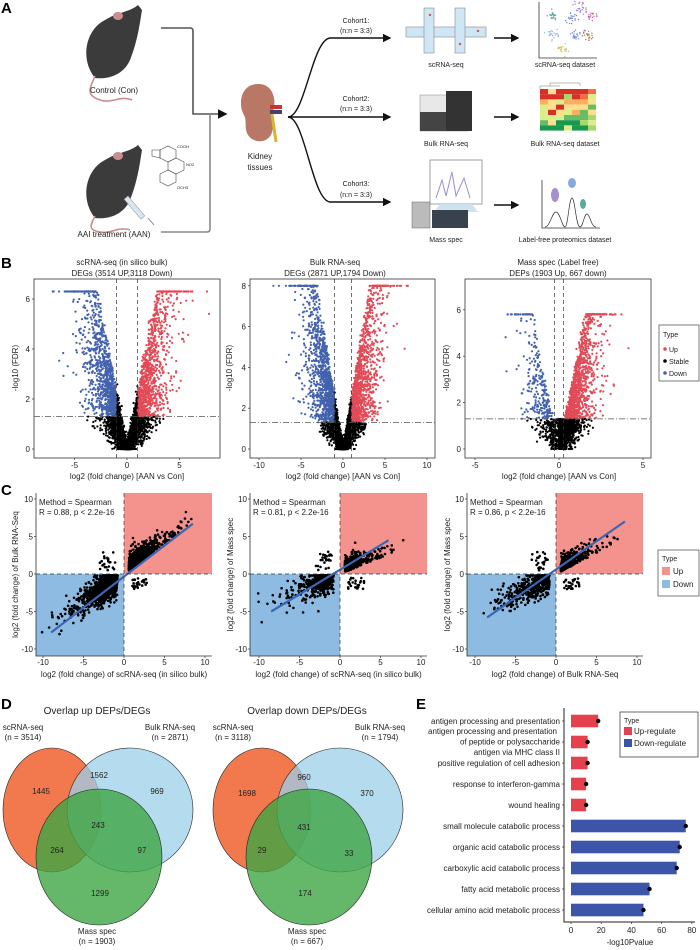  I want to click on panel-label-b: B, so click(6, 263).